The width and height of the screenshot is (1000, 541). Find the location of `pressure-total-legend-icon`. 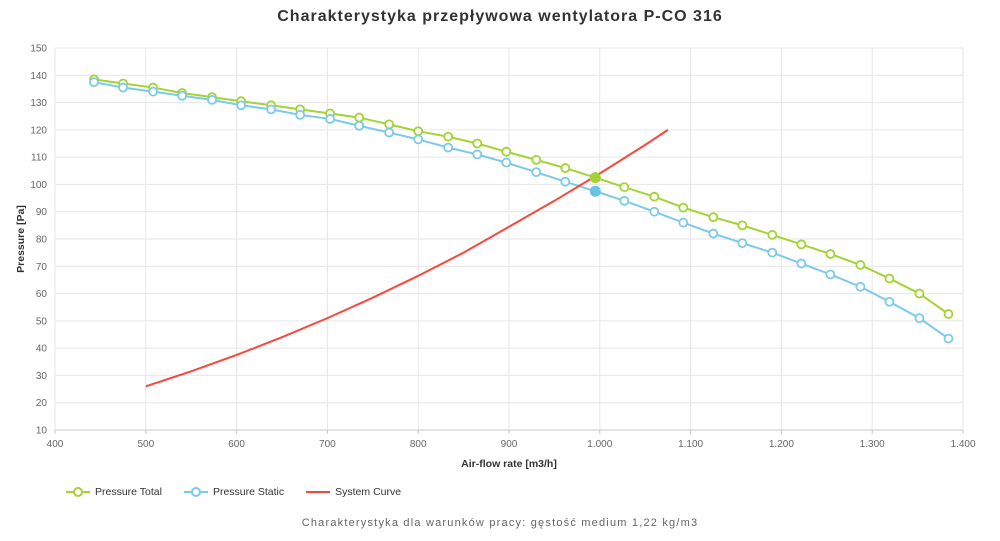

pressure-total-legend-icon is located at coordinates (78, 492).